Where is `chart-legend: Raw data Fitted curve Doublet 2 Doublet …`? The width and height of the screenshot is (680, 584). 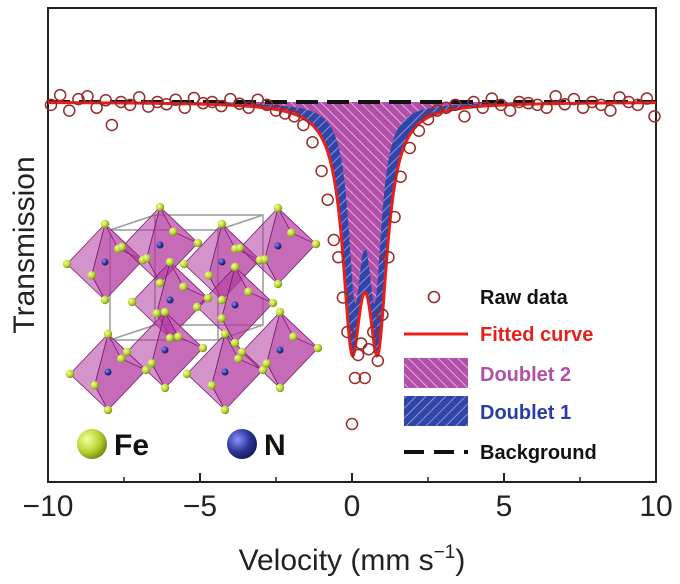
chart-legend: Raw data Fitted curve Doublet 2 Doublet … is located at coordinates (500, 375).